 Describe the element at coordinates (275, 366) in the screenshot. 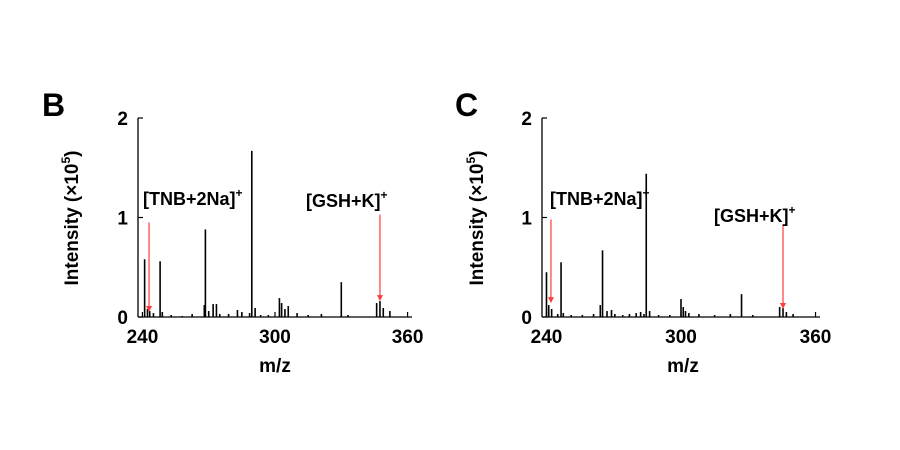

I see `x-axis-title-b: m/z` at that location.